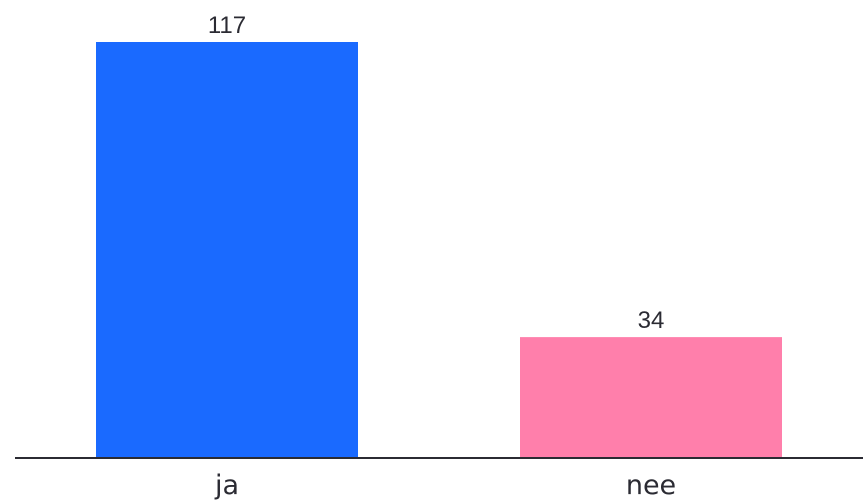 Image resolution: width=863 pixels, height=503 pixels. I want to click on bar-nee, so click(651, 397).